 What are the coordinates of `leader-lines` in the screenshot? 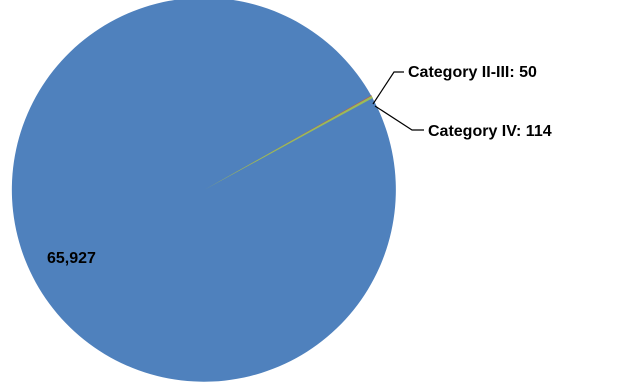 It's located at (398, 101).